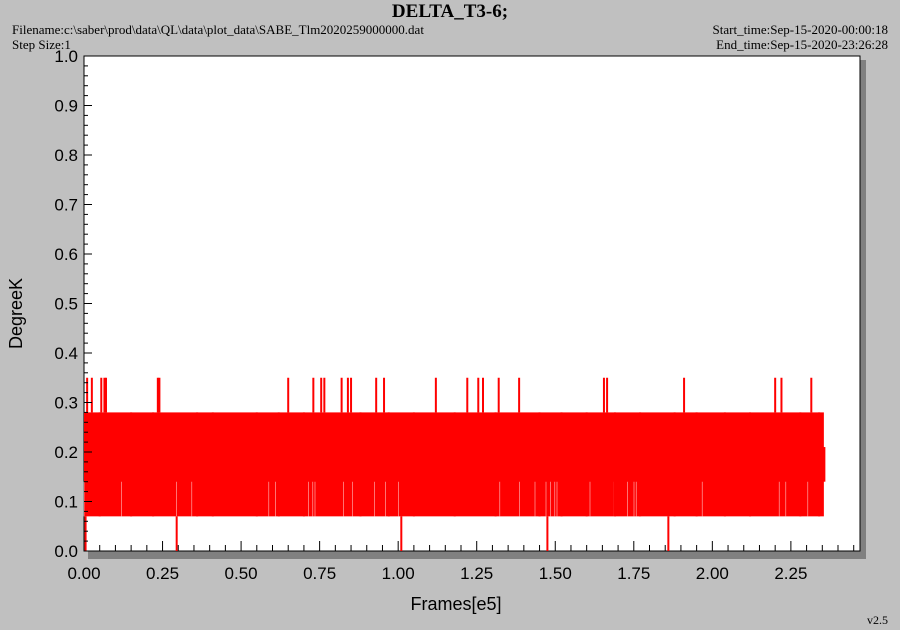 The width and height of the screenshot is (900, 630). Describe the element at coordinates (476, 573) in the screenshot. I see `x-tick-label: 1.25` at that location.